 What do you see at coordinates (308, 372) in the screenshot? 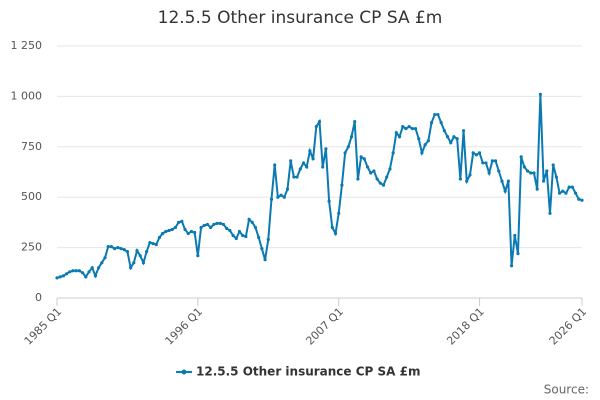
I see `legend-label: 12.5.5 Other insurance CP SA £m` at bounding box center [308, 372].